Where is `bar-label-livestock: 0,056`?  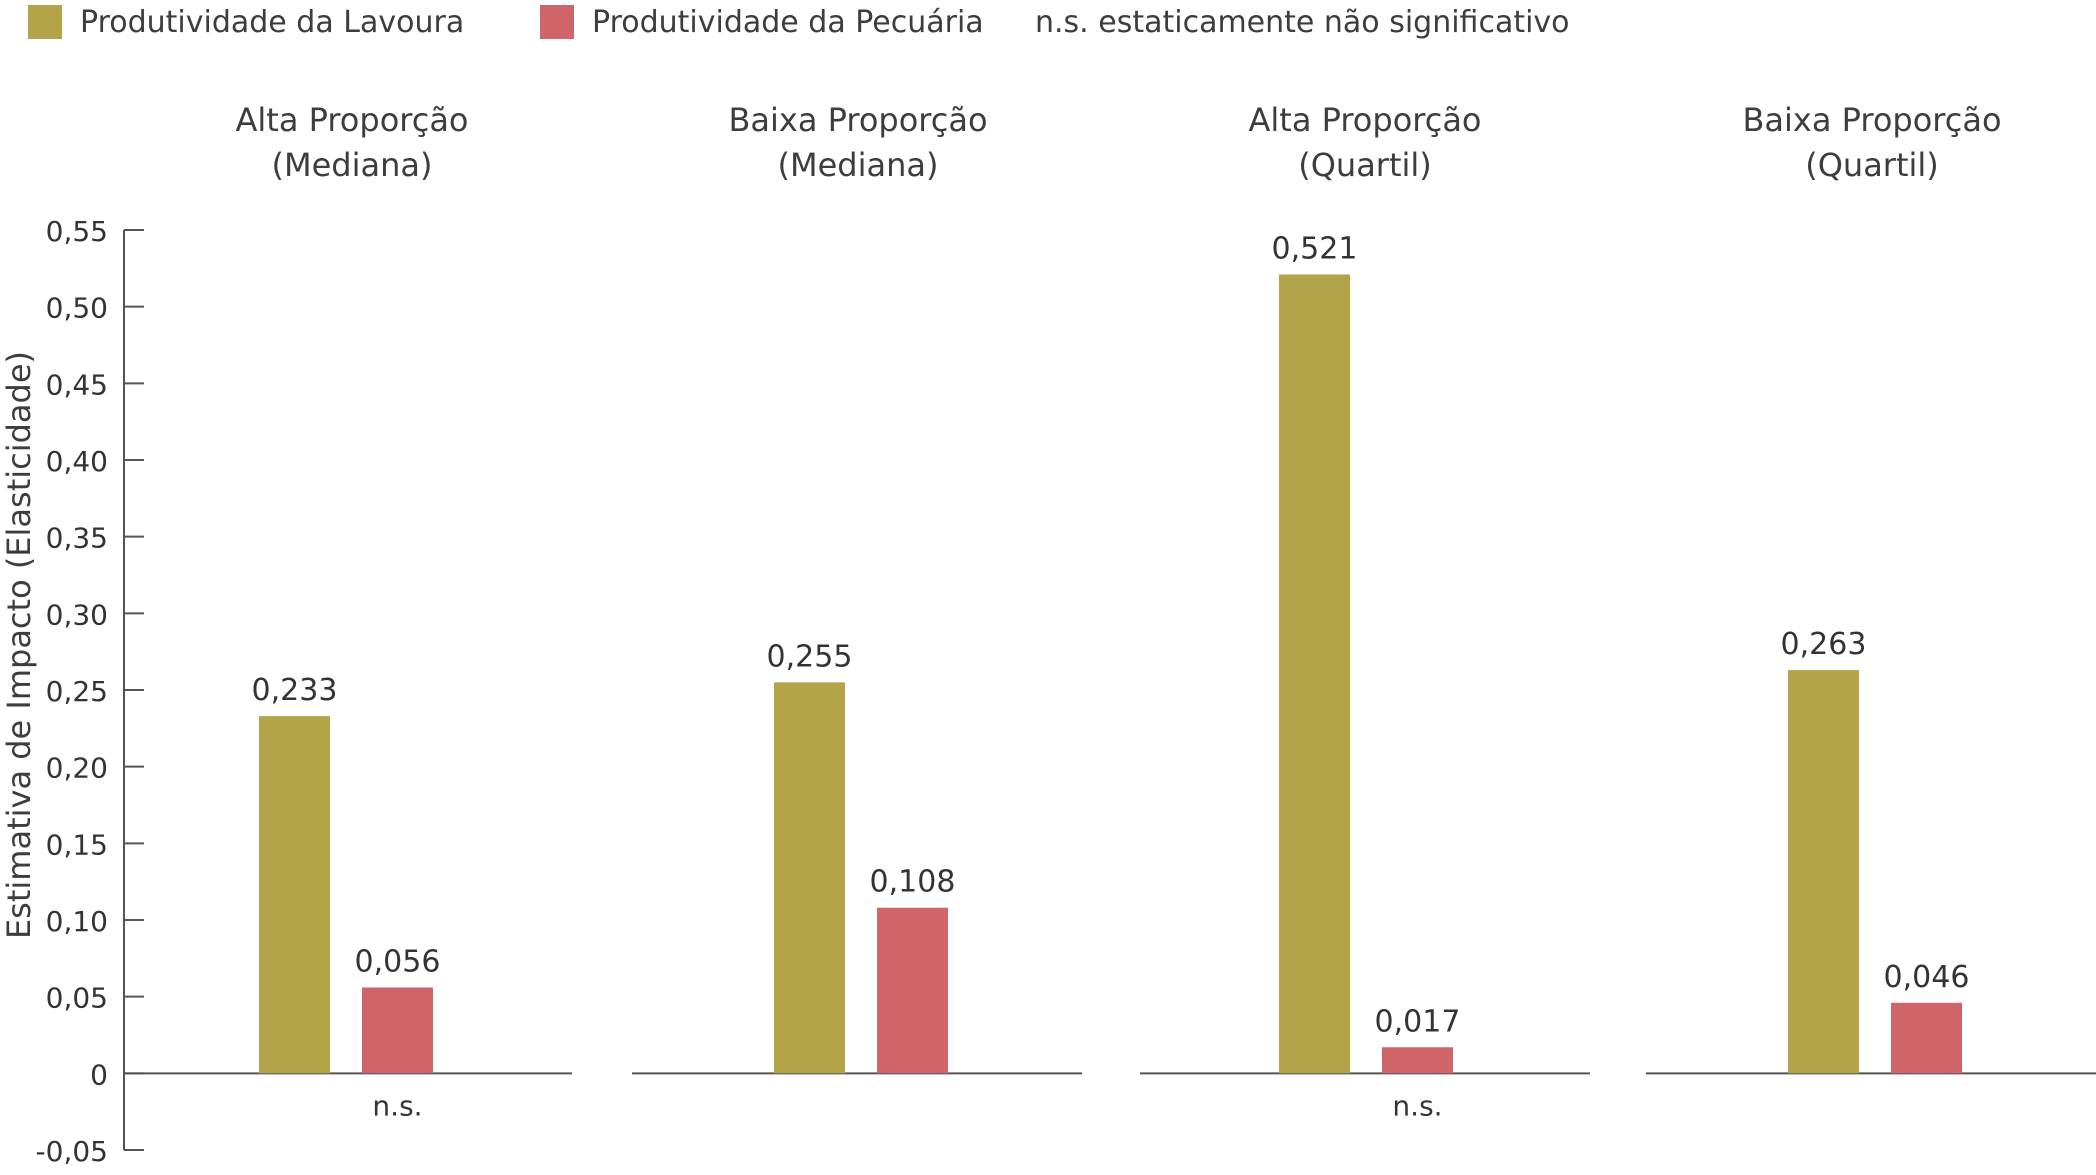 bar-label-livestock: 0,056 is located at coordinates (398, 961).